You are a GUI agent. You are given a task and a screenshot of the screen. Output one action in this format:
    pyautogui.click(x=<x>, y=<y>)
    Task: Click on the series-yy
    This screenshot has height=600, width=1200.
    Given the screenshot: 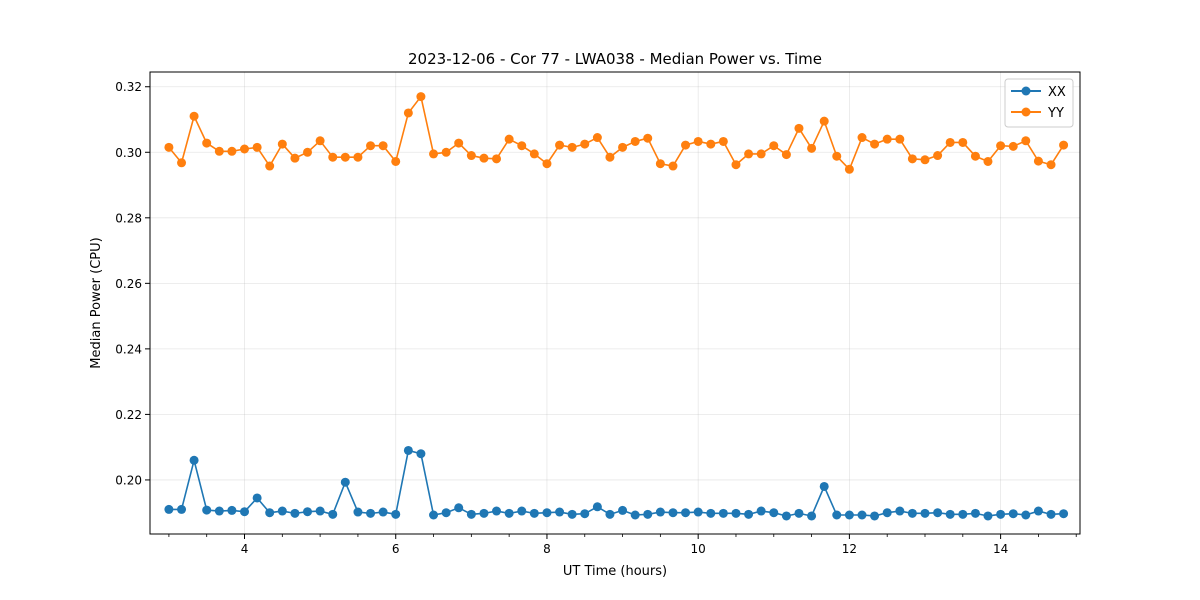 What is the action you would take?
    pyautogui.click(x=616, y=133)
    